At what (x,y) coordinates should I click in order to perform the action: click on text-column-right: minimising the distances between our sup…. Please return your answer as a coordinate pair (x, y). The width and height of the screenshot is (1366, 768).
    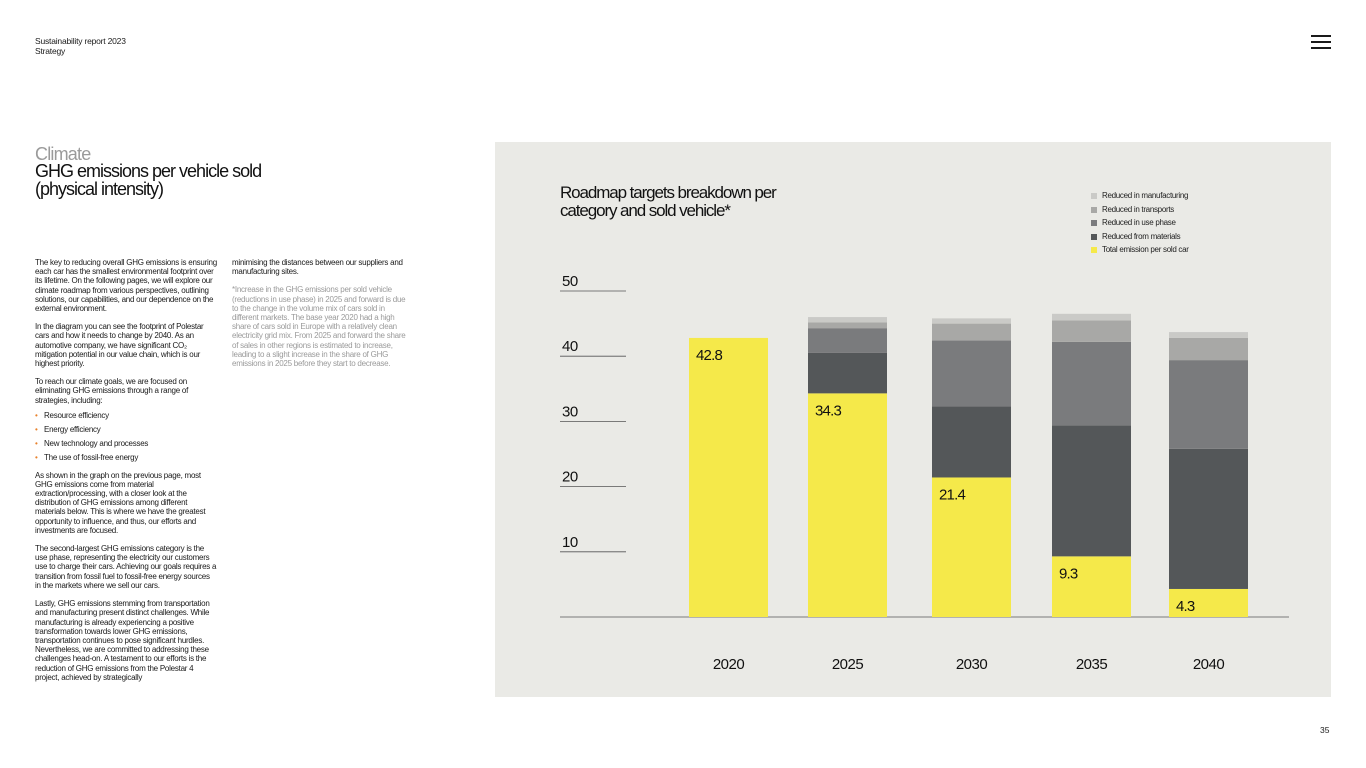
    Looking at the image, I should click on (319, 317).